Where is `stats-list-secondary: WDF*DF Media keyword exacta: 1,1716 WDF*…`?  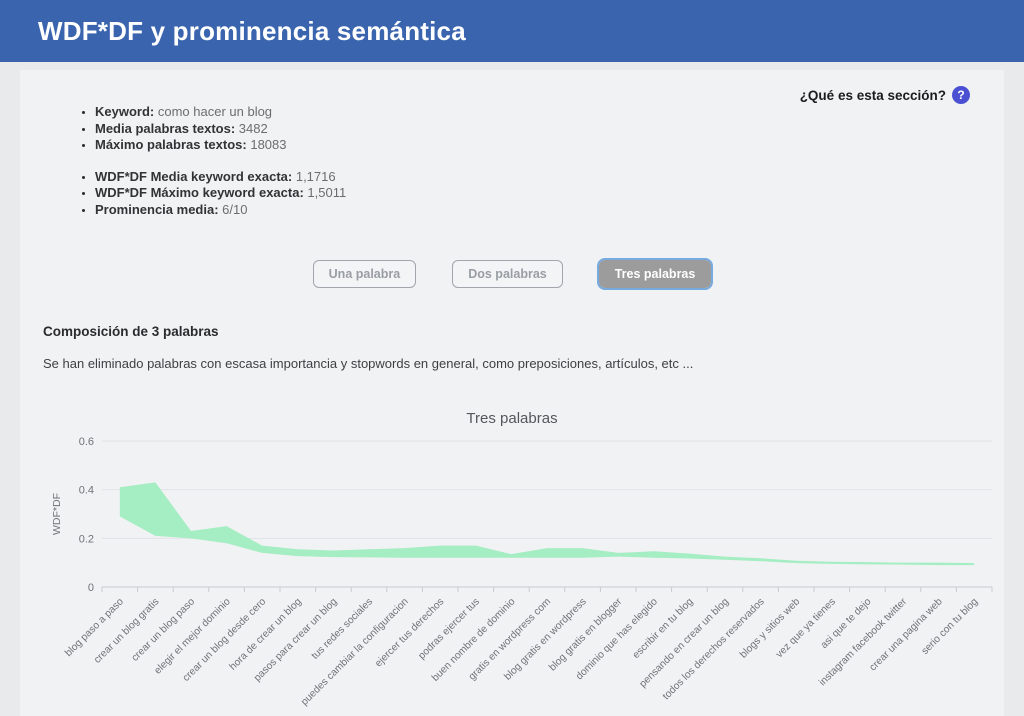
stats-list-secondary: WDF*DF Media keyword exacta: 1,1716 WDF*… is located at coordinates (512, 194).